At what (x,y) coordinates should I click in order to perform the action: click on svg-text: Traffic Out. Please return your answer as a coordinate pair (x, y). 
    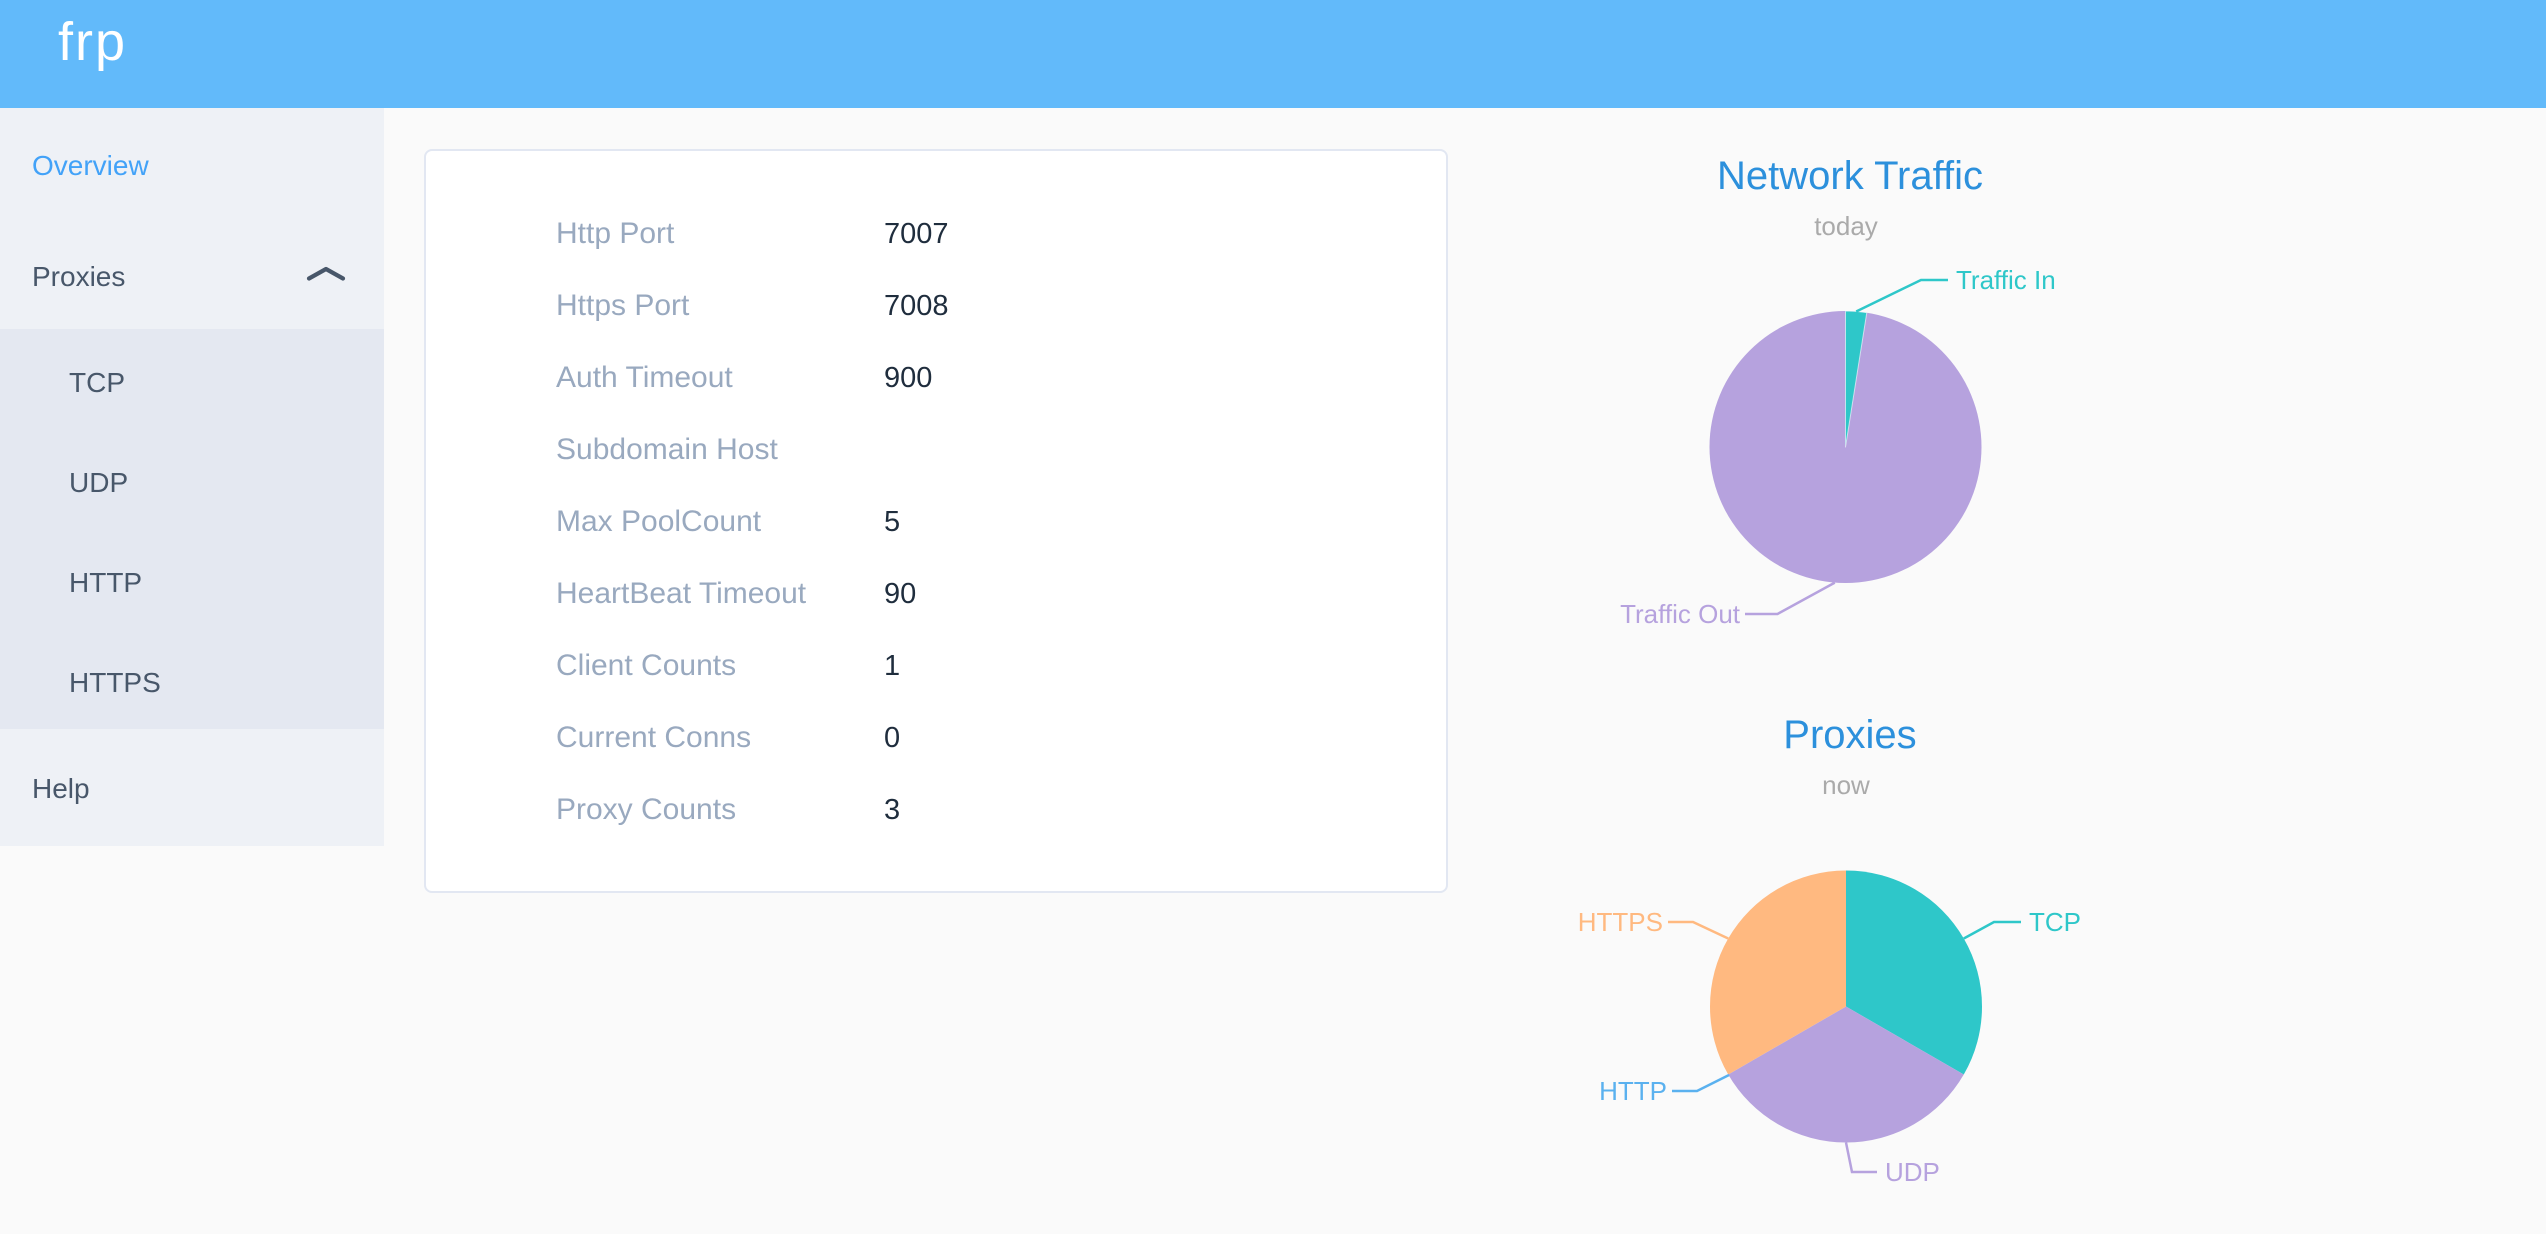
    Looking at the image, I should click on (1680, 614).